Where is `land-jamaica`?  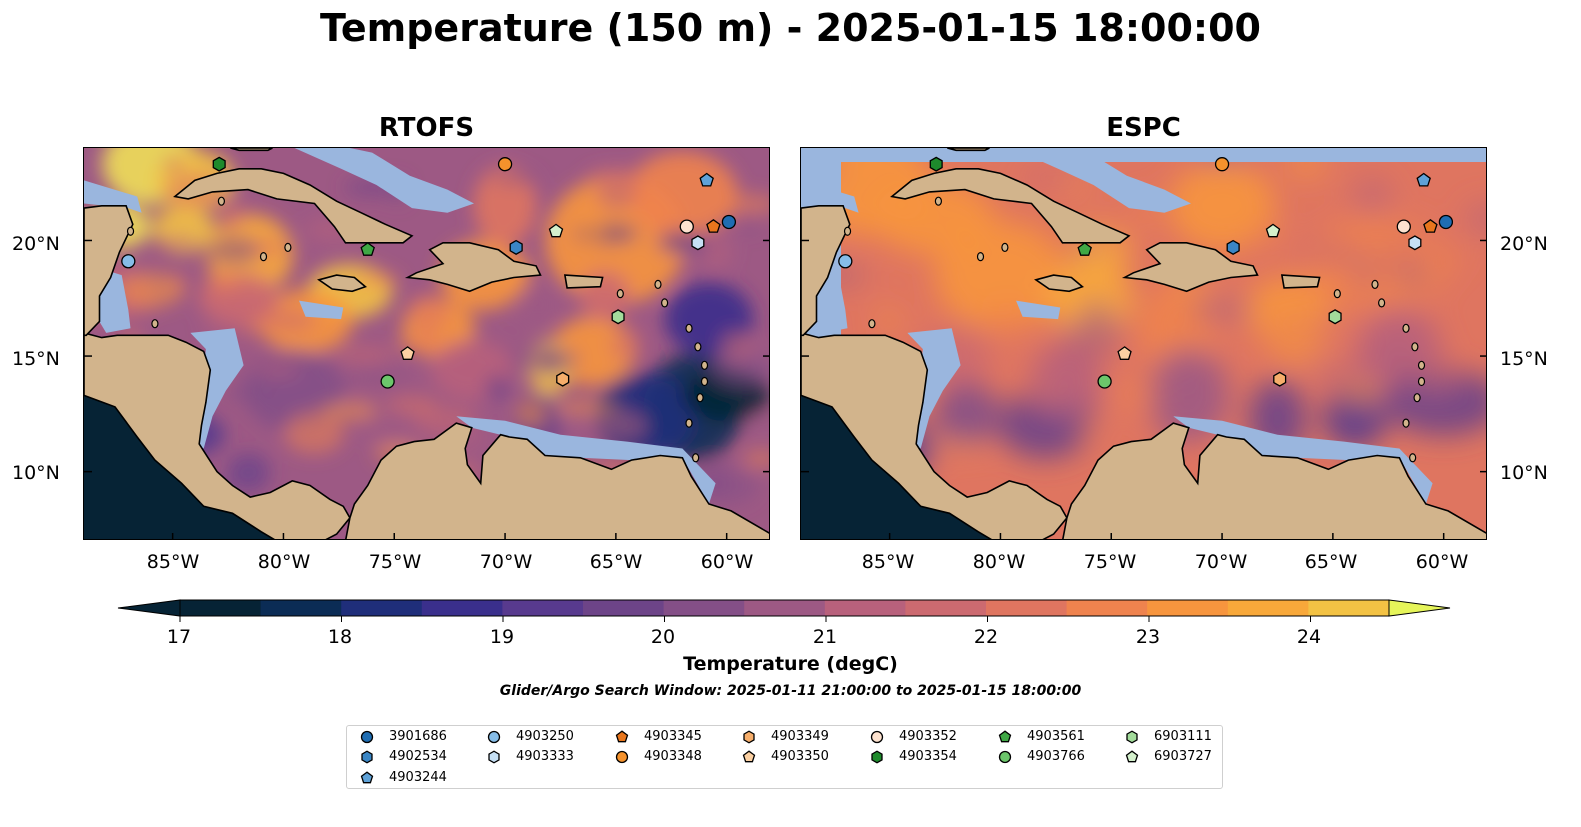 land-jamaica is located at coordinates (342, 283).